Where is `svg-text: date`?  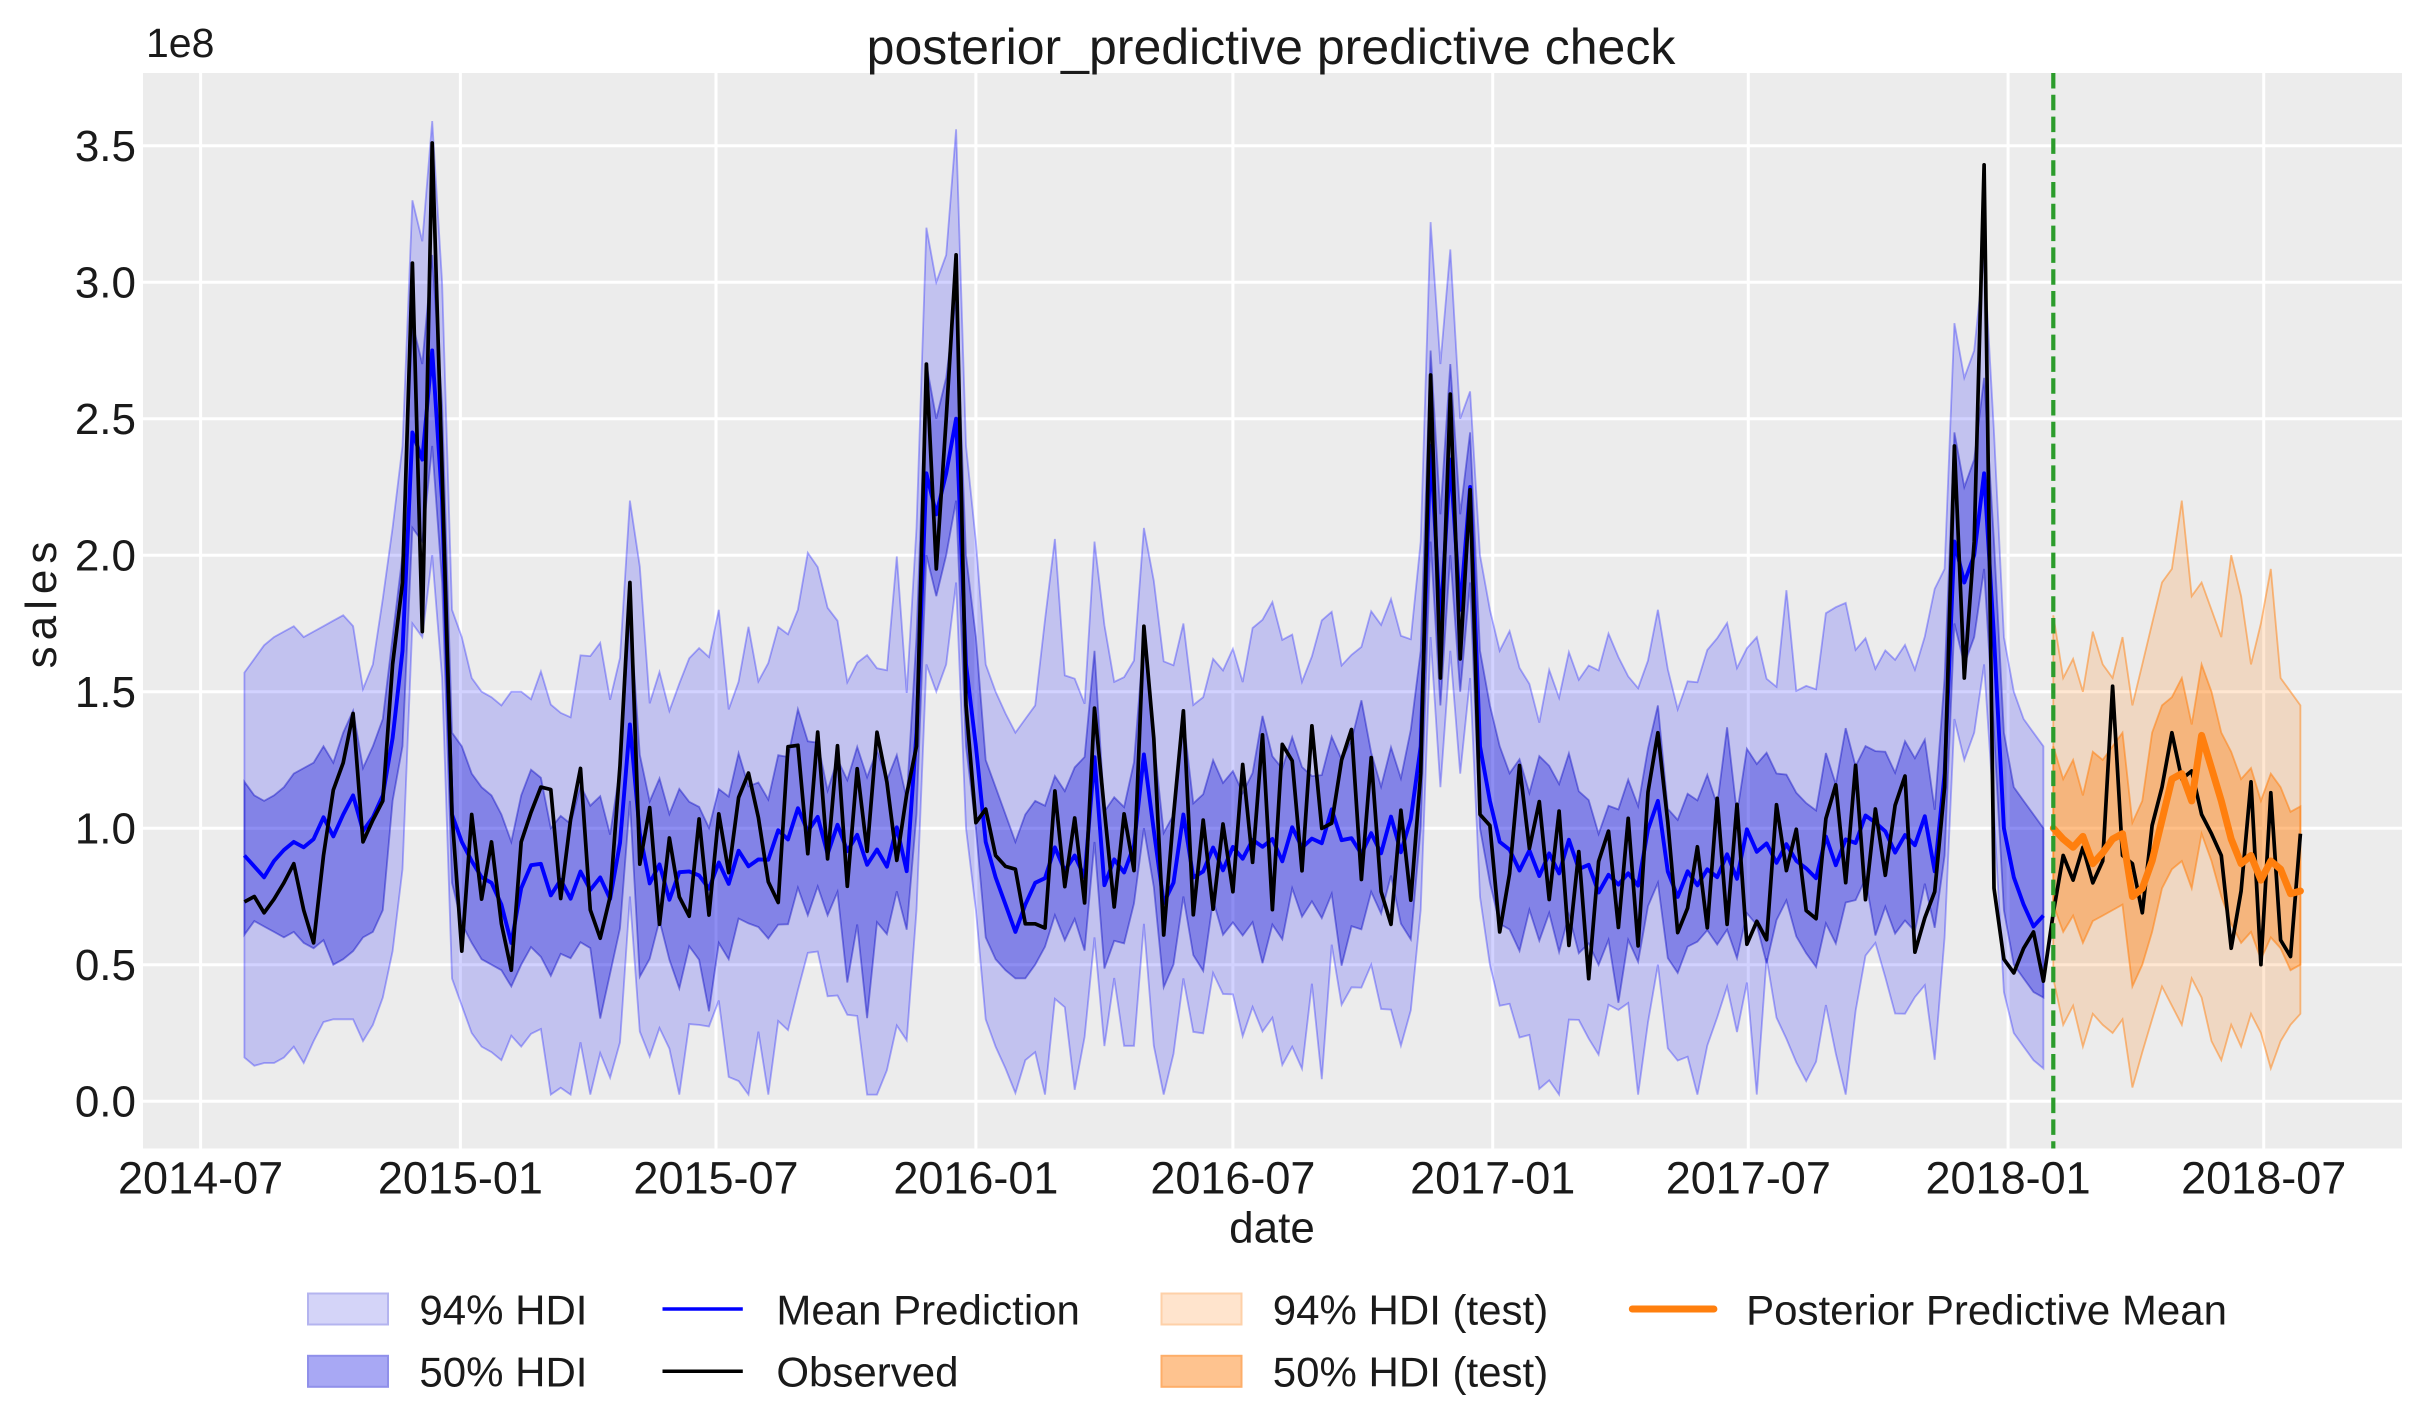 svg-text: date is located at coordinates (1272, 1228).